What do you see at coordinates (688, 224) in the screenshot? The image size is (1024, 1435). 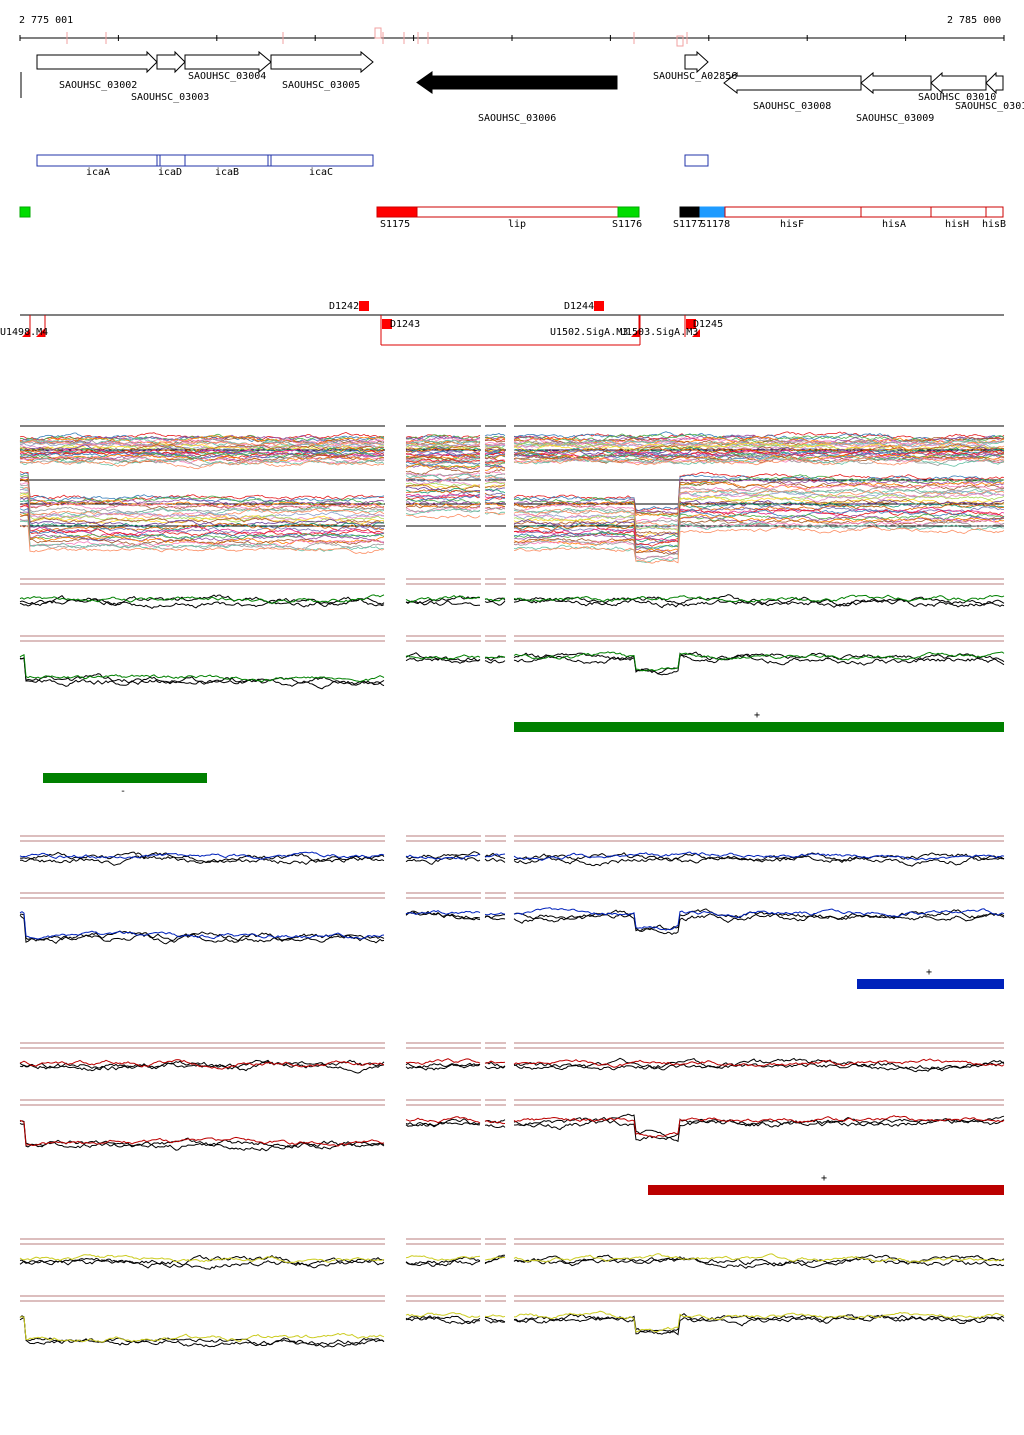 I see `segment-label: S1177` at bounding box center [688, 224].